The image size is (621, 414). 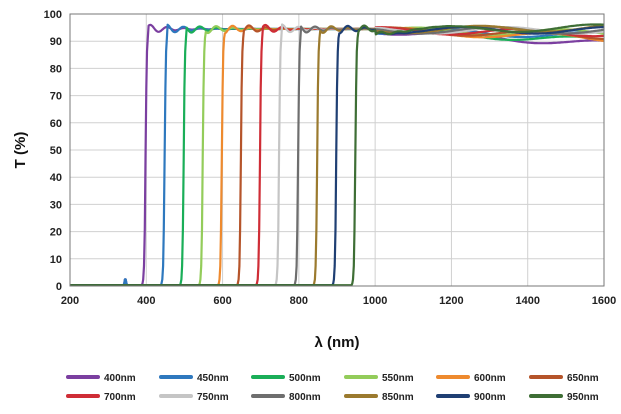 What do you see at coordinates (56, 151) in the screenshot?
I see `y-tick-label: 50` at bounding box center [56, 151].